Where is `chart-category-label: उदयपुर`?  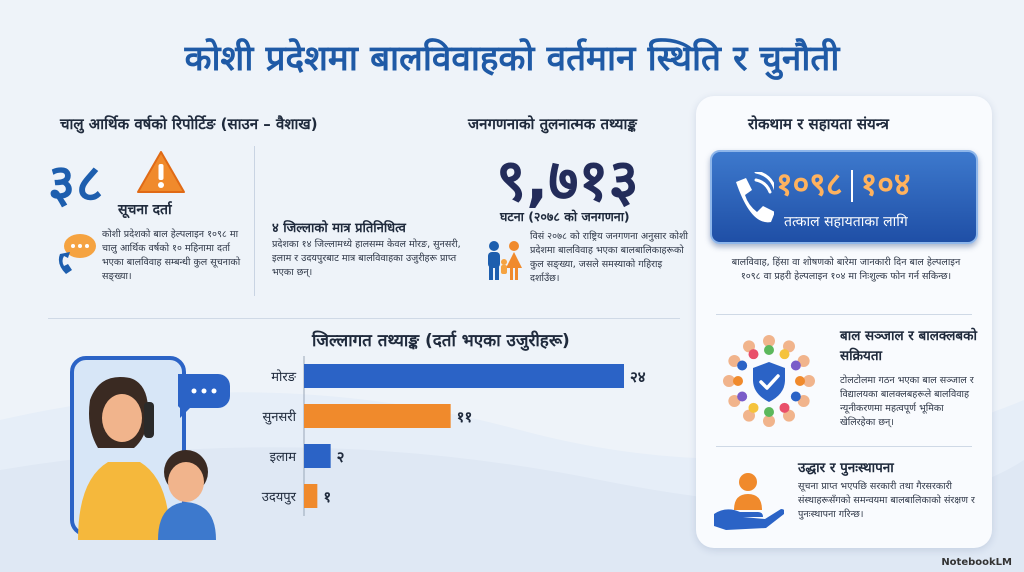
chart-category-label: उदयपुर is located at coordinates (279, 497).